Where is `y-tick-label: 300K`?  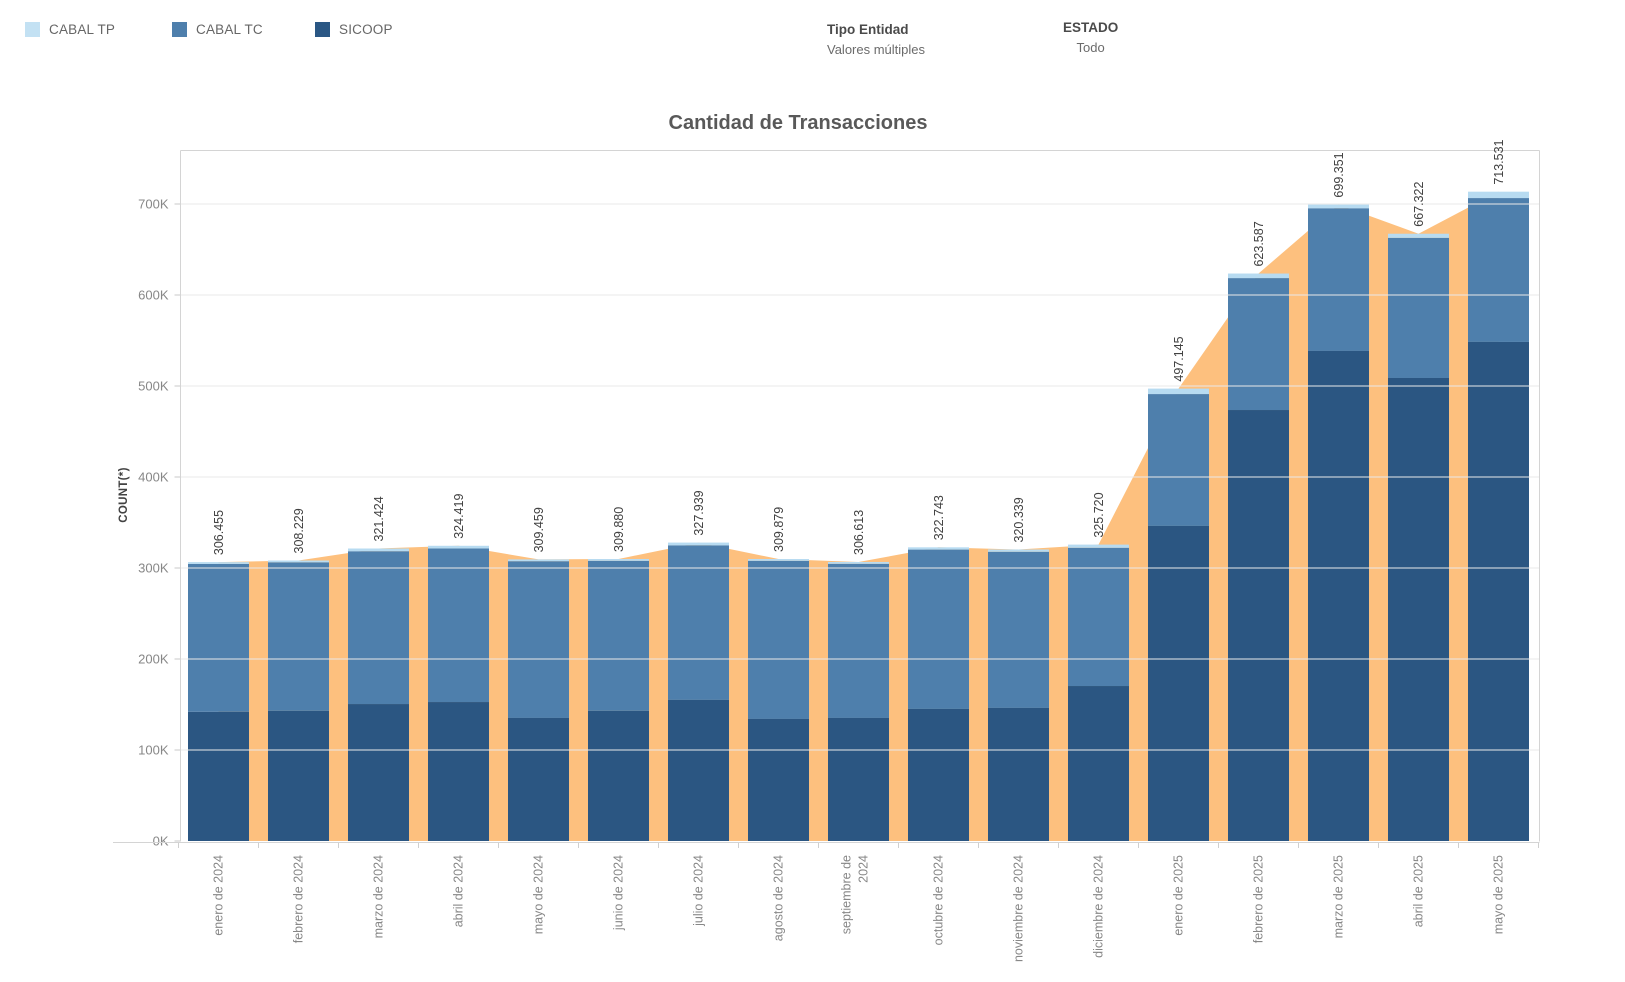
y-tick-label: 300K is located at coordinates (153, 568).